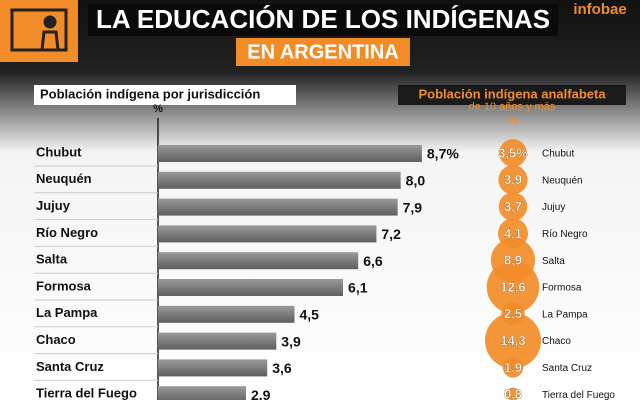 The image size is (640, 400). What do you see at coordinates (513, 233) in the screenshot?
I see `value-label: 4,1` at bounding box center [513, 233].